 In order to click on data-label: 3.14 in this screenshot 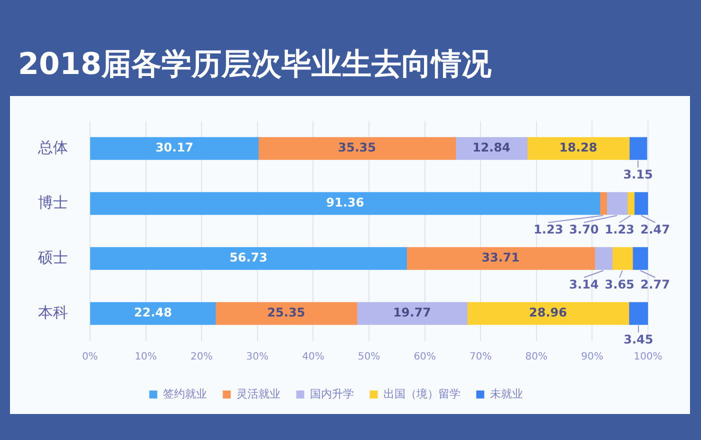, I will do `click(584, 285)`.